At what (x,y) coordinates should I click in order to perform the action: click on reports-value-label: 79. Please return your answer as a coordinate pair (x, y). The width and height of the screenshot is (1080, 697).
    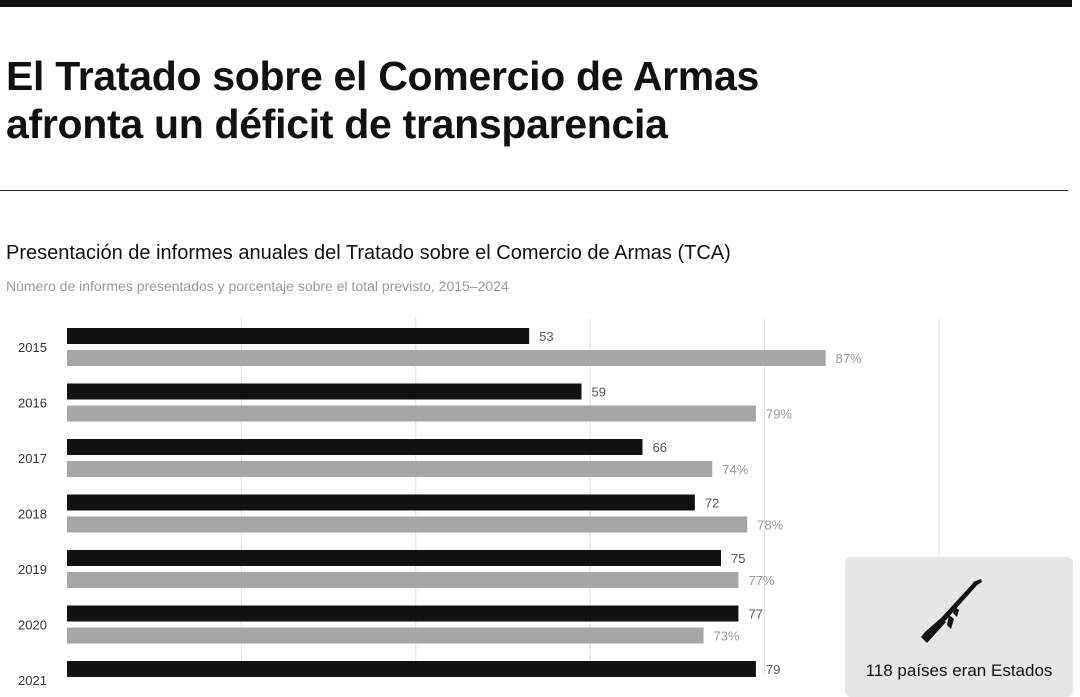
    Looking at the image, I should click on (773, 669).